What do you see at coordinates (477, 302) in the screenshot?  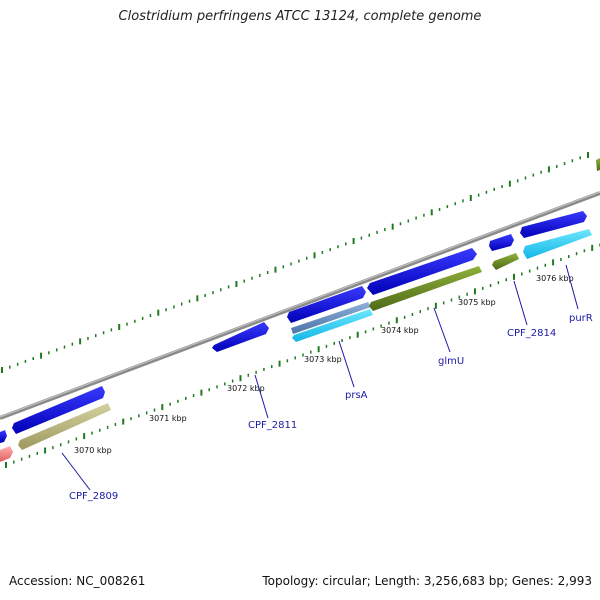 I see `kbp-label: 3075 kbp` at bounding box center [477, 302].